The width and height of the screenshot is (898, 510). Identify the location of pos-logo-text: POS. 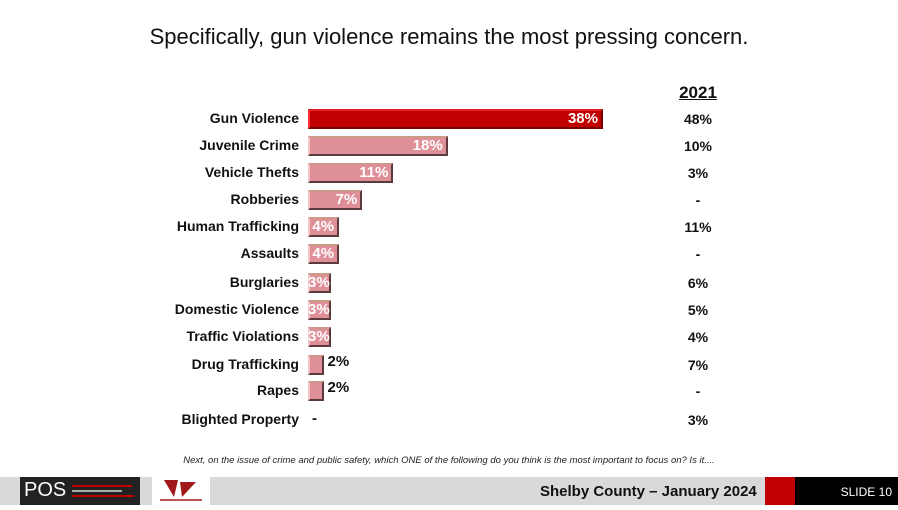
(45, 490).